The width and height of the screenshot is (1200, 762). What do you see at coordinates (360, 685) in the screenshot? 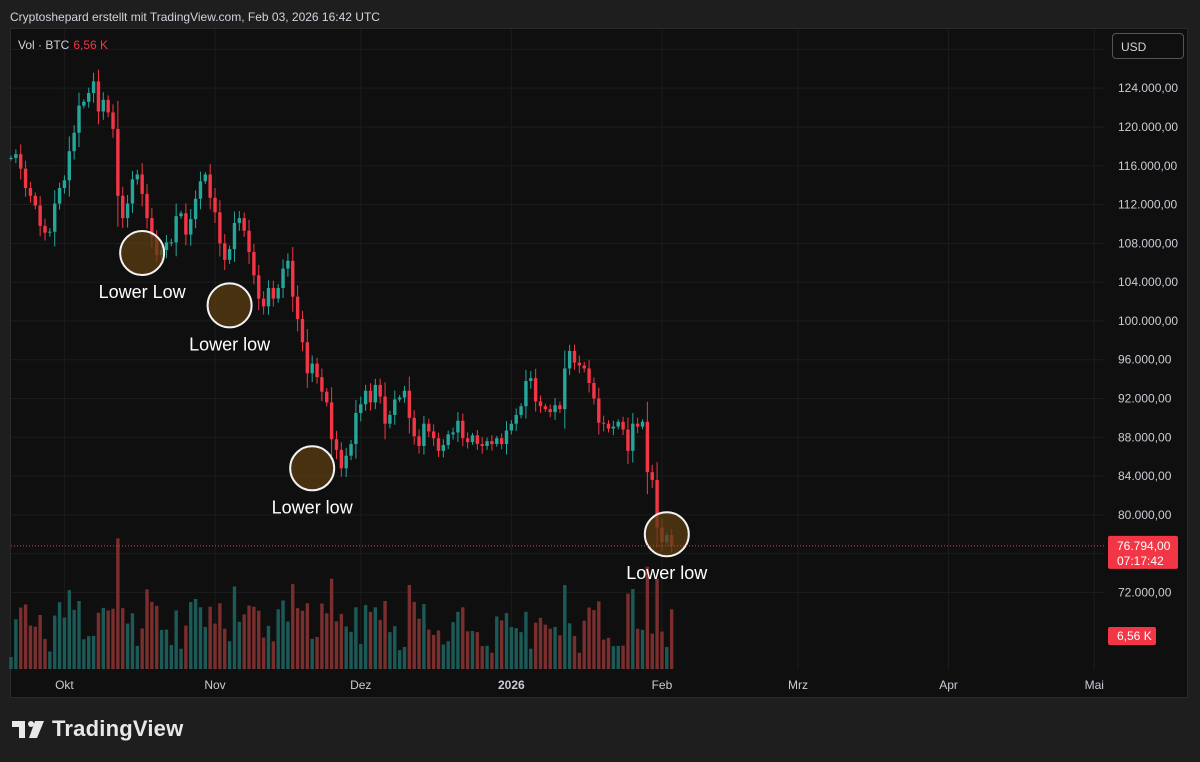
I see `x-tick-label: Dez` at bounding box center [360, 685].